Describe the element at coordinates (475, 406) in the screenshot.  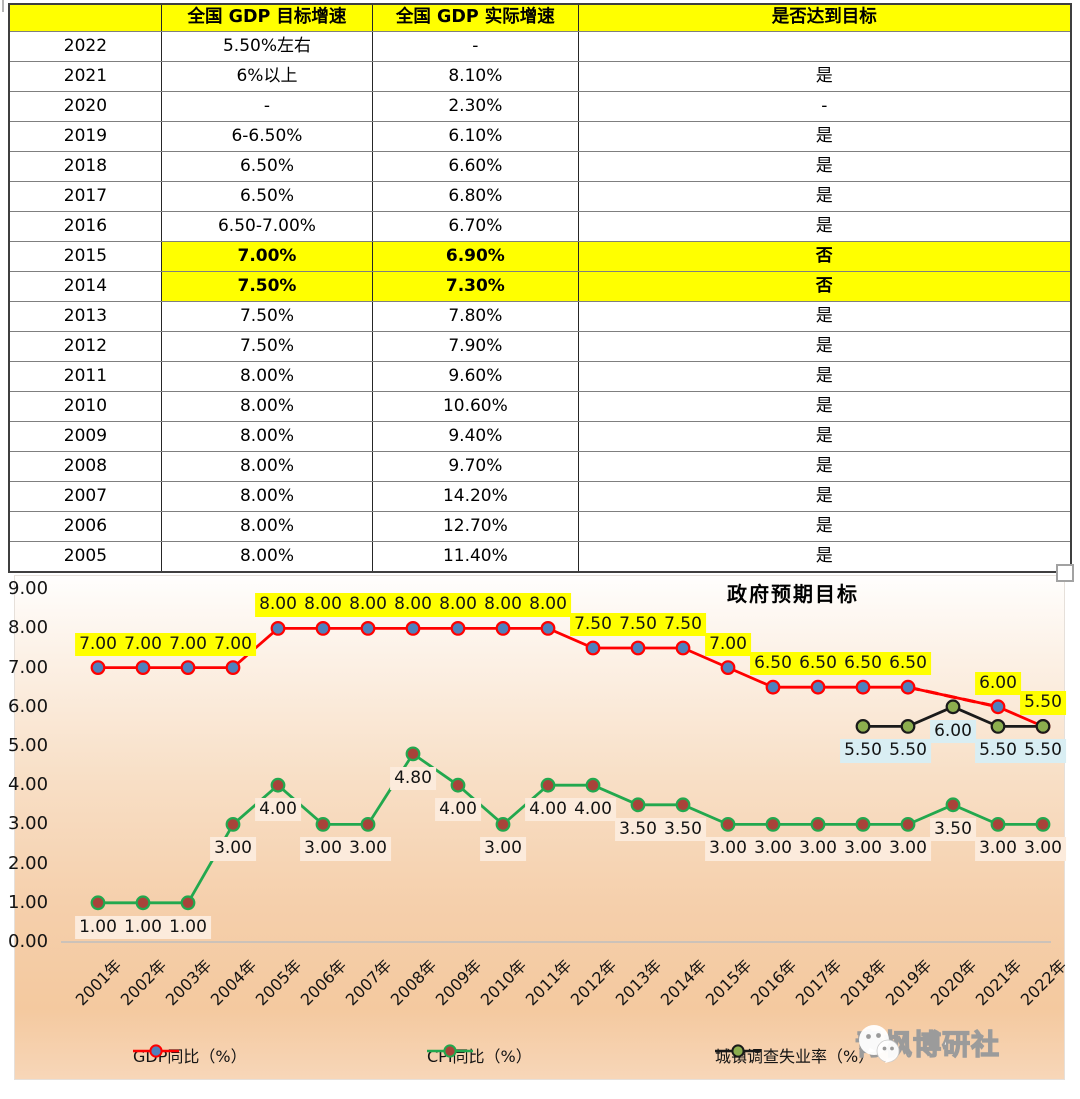
I see `actual-cell: 10.60%` at that location.